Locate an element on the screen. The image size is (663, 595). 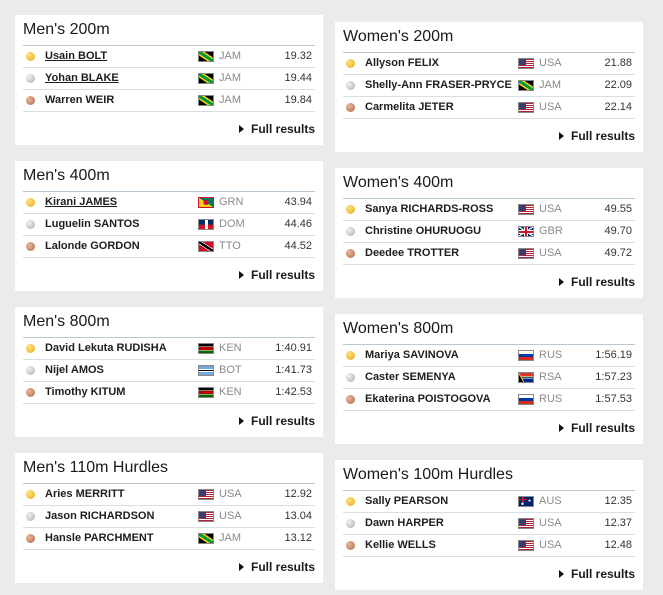
result-time: 19.84 is located at coordinates (298, 100).